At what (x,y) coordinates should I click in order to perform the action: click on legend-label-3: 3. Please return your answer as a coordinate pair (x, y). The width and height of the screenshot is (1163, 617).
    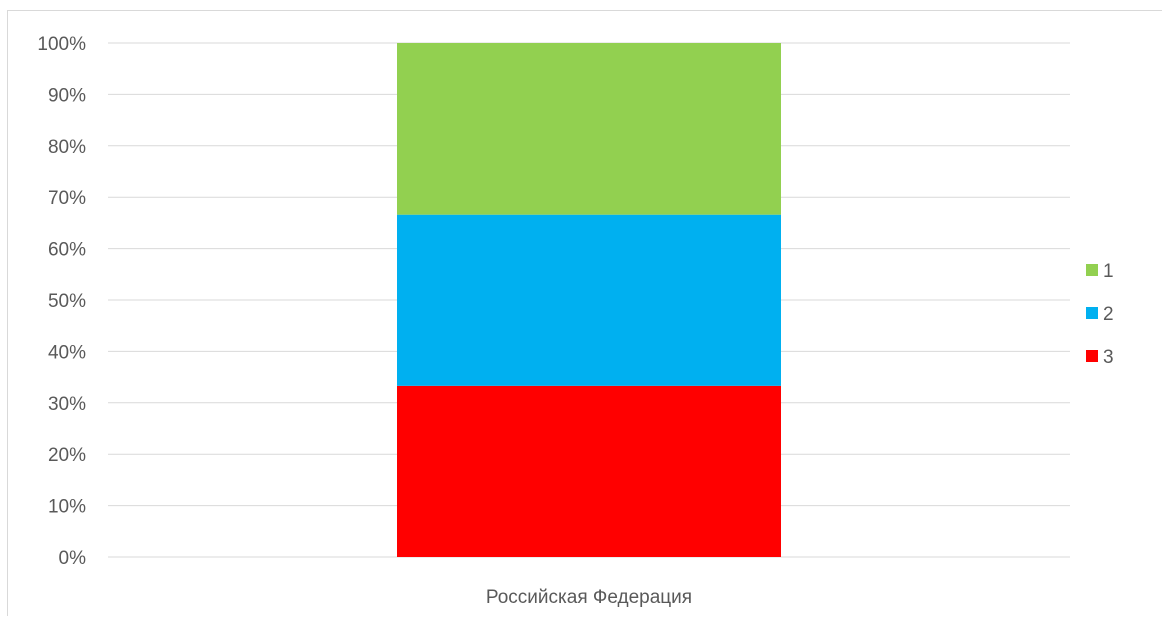
    Looking at the image, I should click on (1108, 357).